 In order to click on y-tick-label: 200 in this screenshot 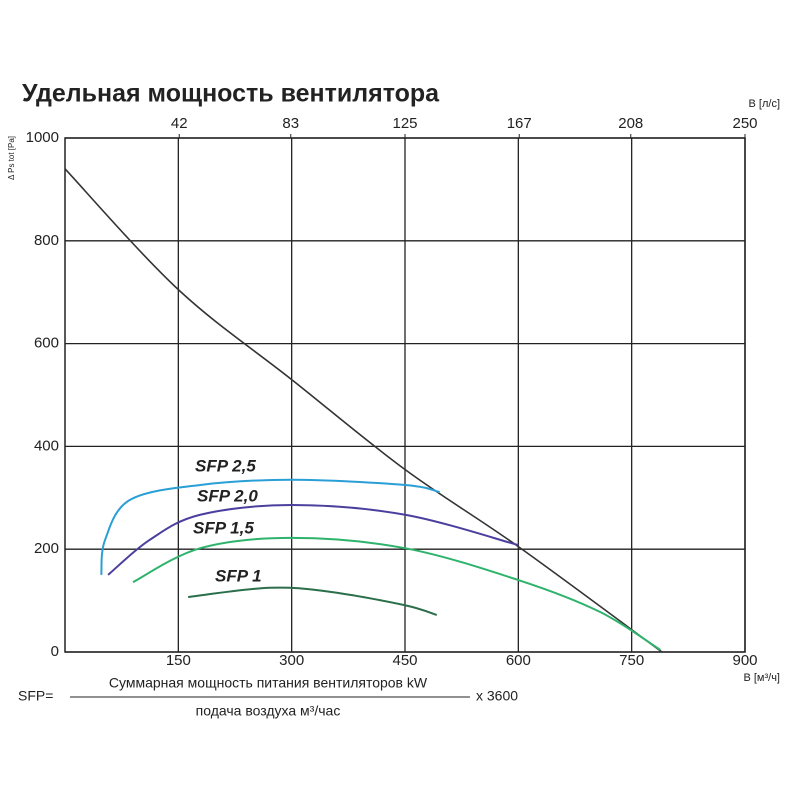, I will do `click(46, 548)`.